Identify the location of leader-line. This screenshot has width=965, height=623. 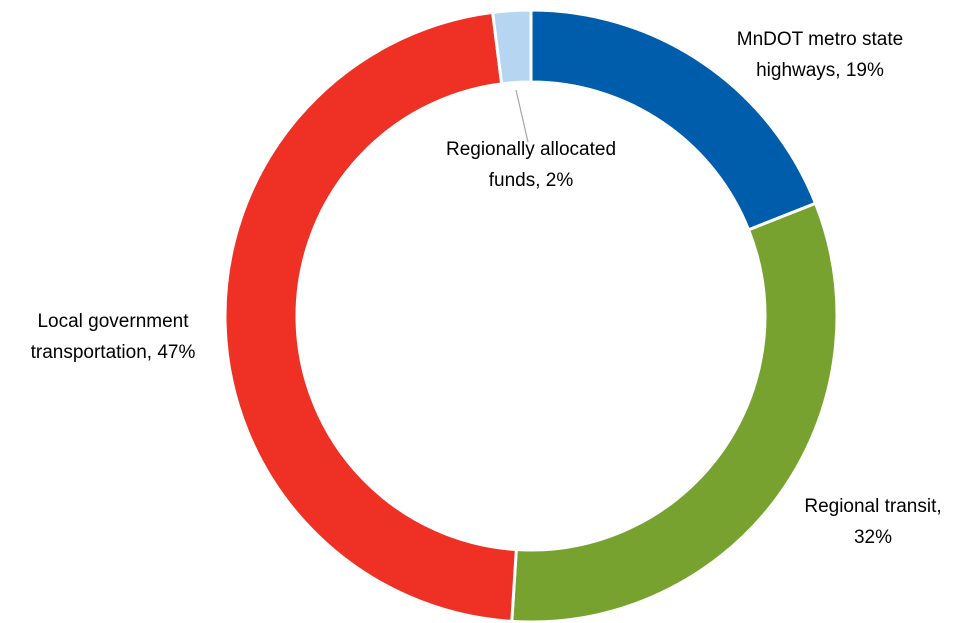
(522, 116).